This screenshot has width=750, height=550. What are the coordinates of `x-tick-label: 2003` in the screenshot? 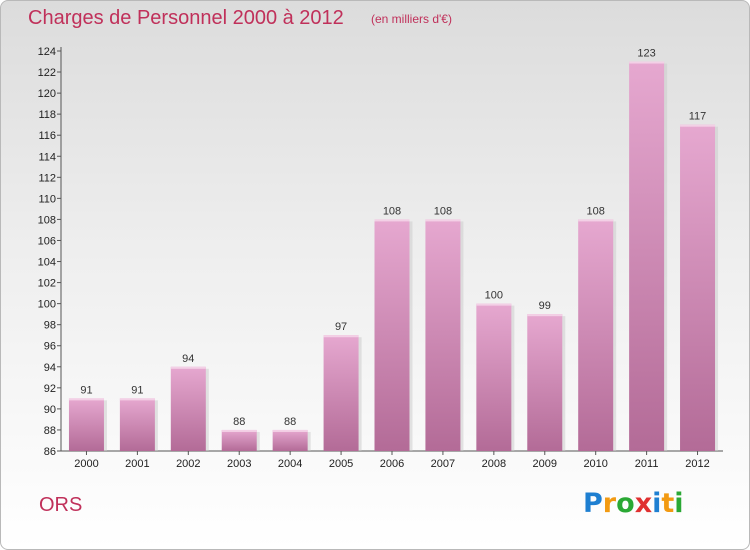 It's located at (239, 464).